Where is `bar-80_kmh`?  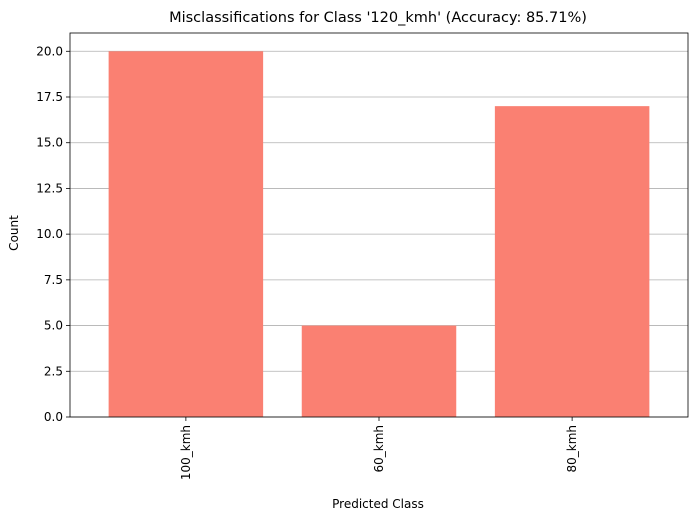 bar-80_kmh is located at coordinates (572, 262).